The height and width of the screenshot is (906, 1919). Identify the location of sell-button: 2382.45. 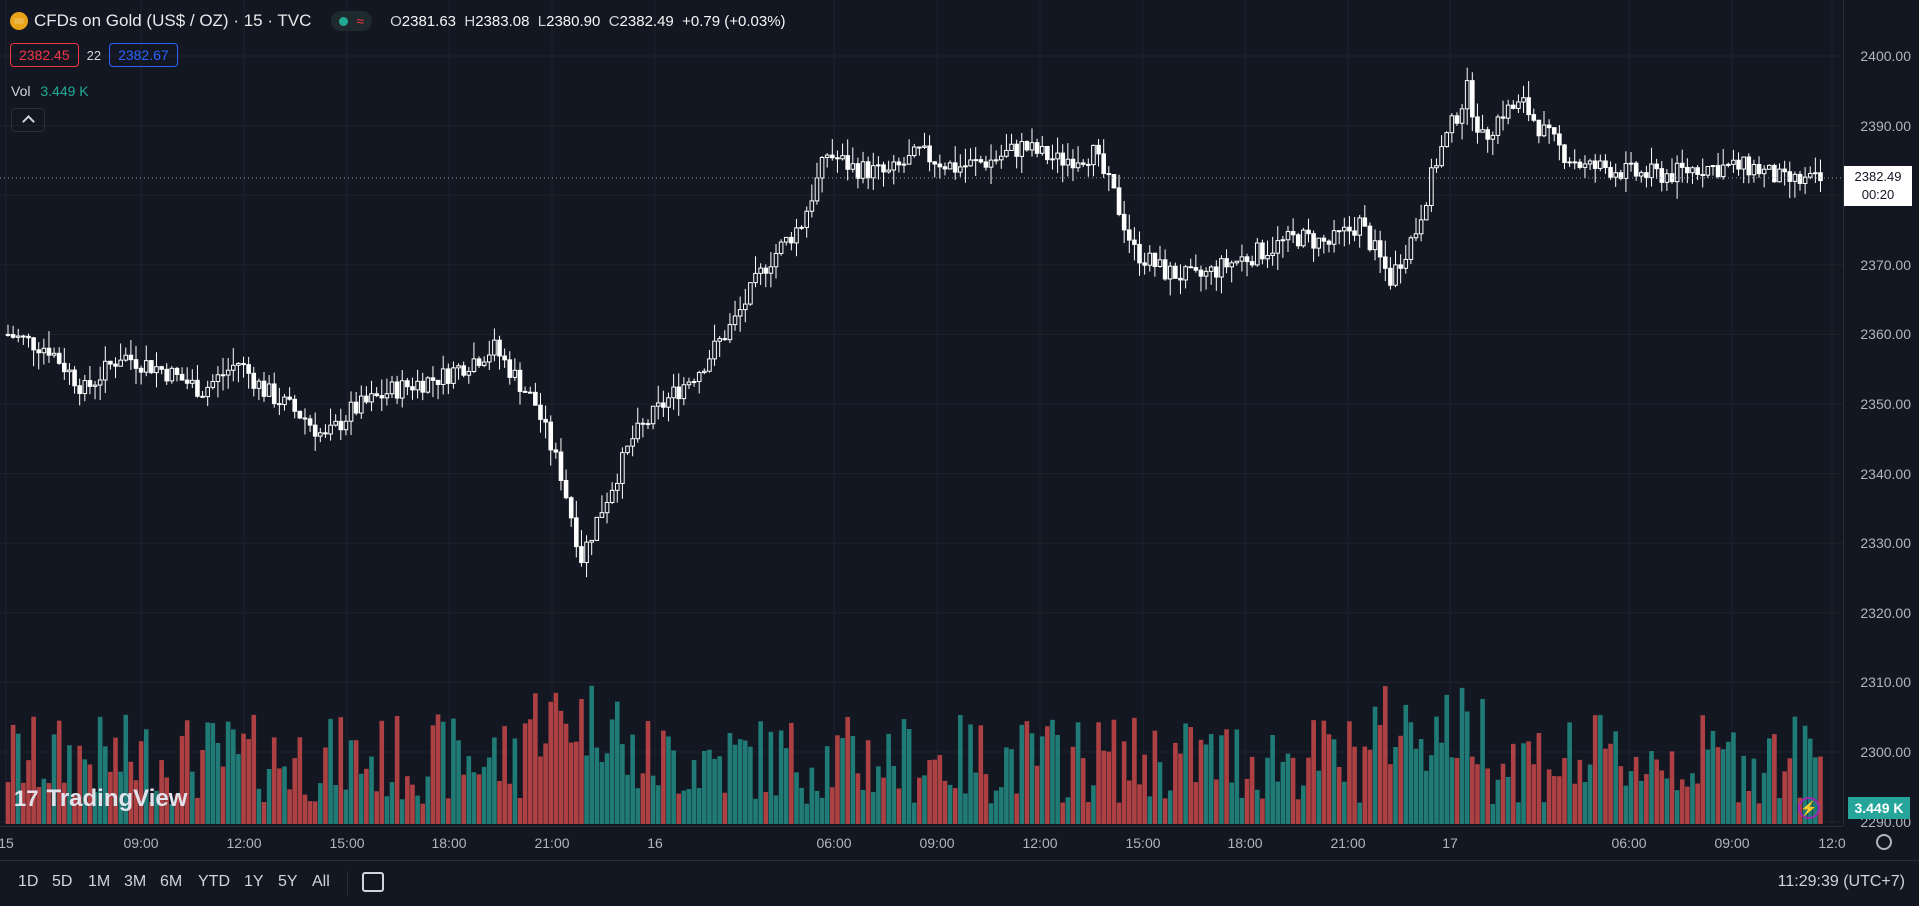
(44, 55).